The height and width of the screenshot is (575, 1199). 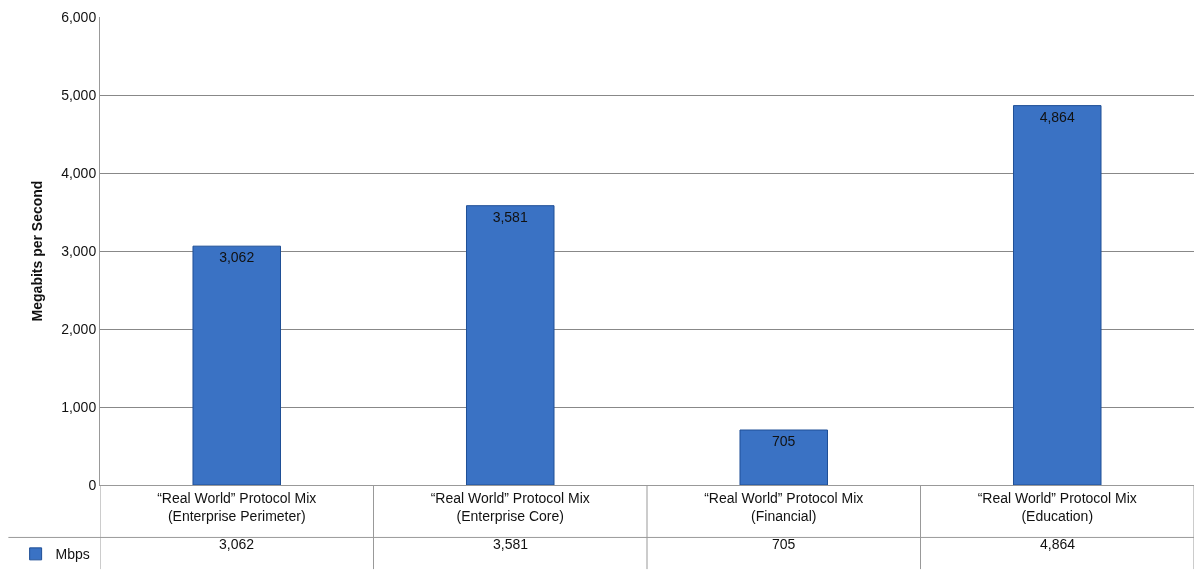 I want to click on x-tick-label: “Real World” Protocol Mix (Financial), so click(x=784, y=506).